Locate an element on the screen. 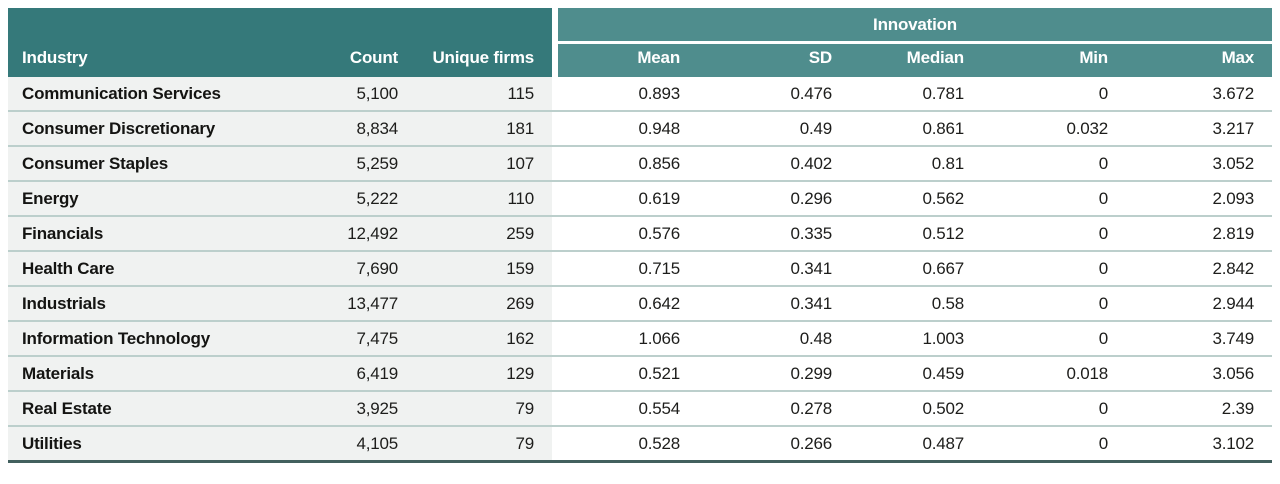 The height and width of the screenshot is (484, 1280). cell-unique-firms: 129 is located at coordinates (484, 374).